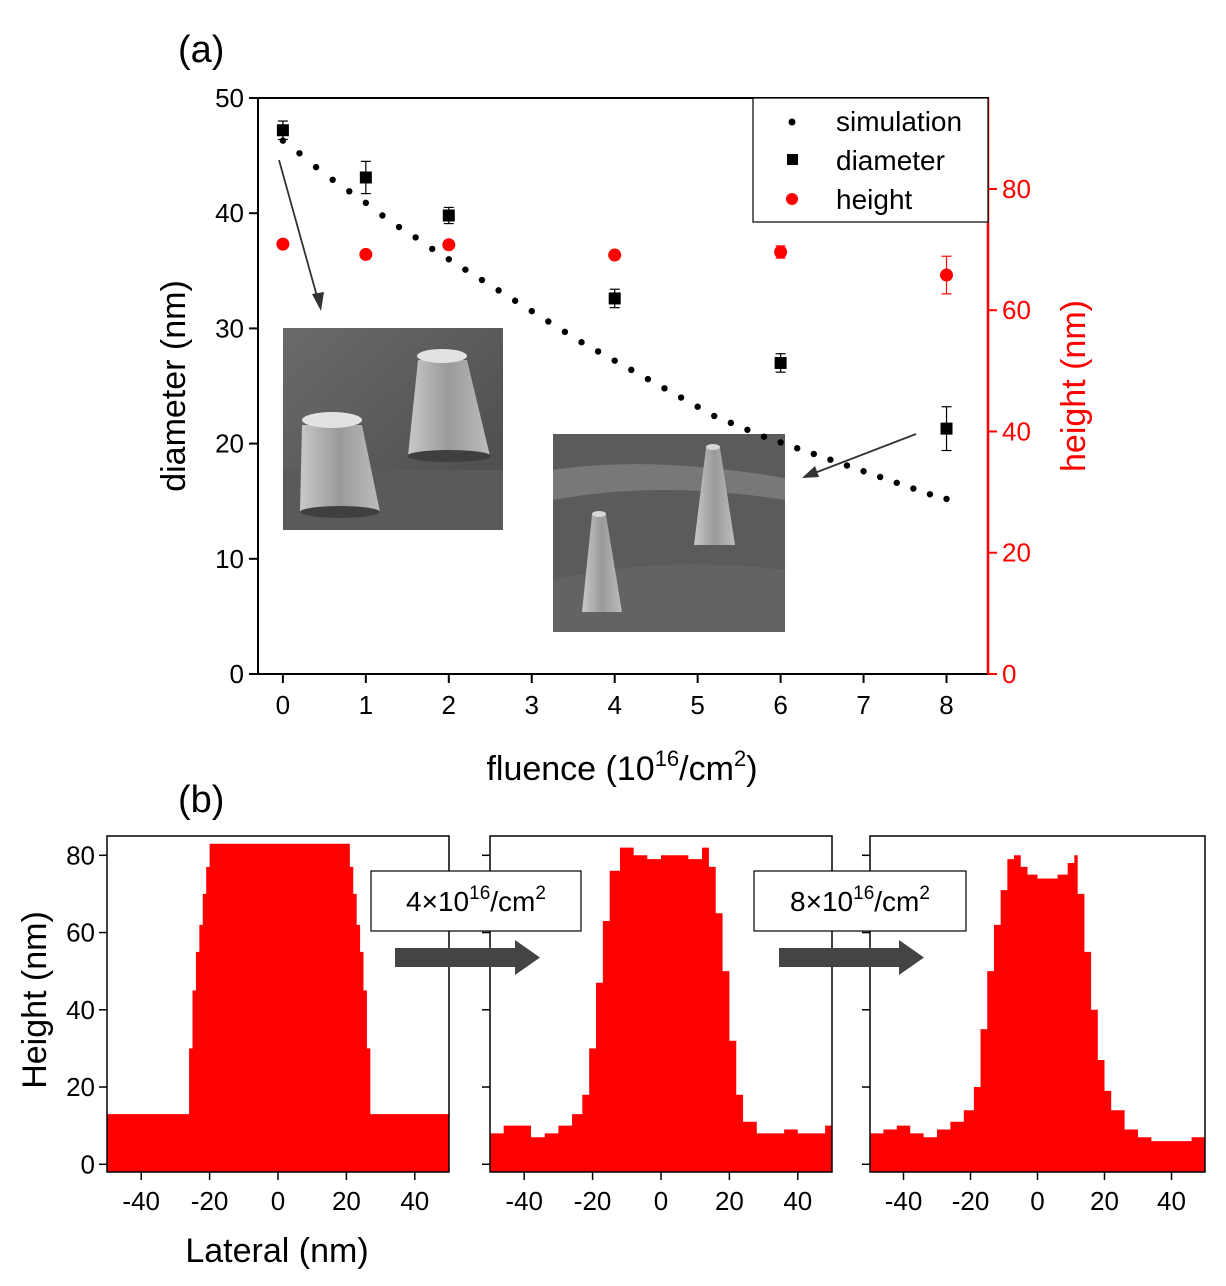 This screenshot has width=1226, height=1286. I want to click on panel-a-right-y-ticks: 0 20 40 60 80, so click(1009, 431).